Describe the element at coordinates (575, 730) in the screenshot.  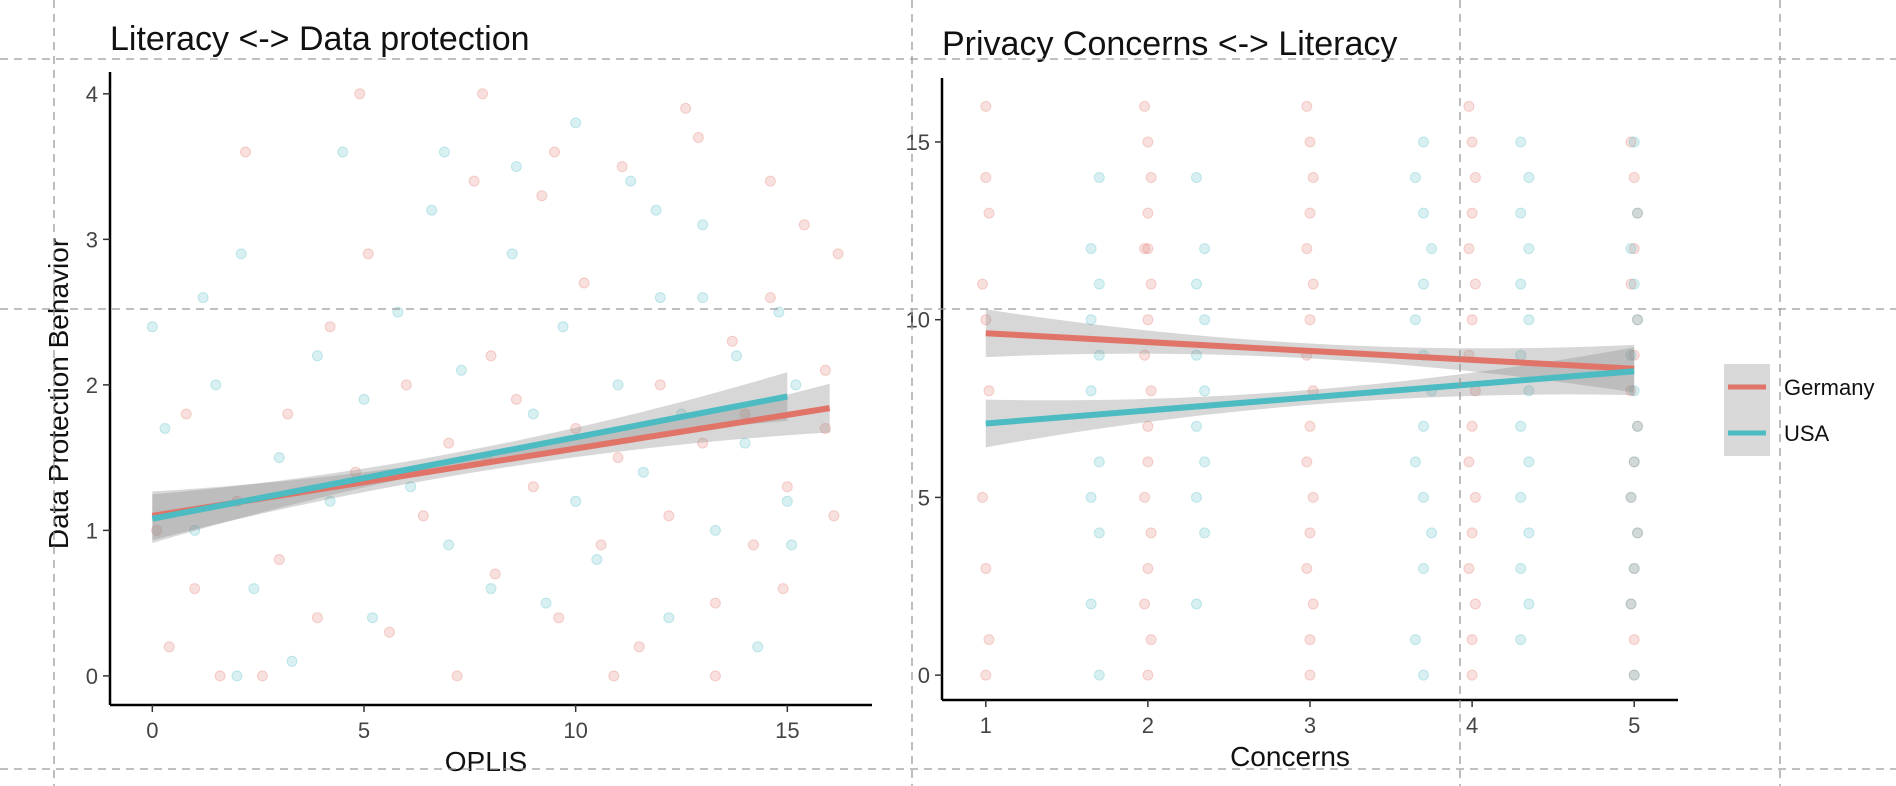
I see `x-tick-label: 10` at that location.